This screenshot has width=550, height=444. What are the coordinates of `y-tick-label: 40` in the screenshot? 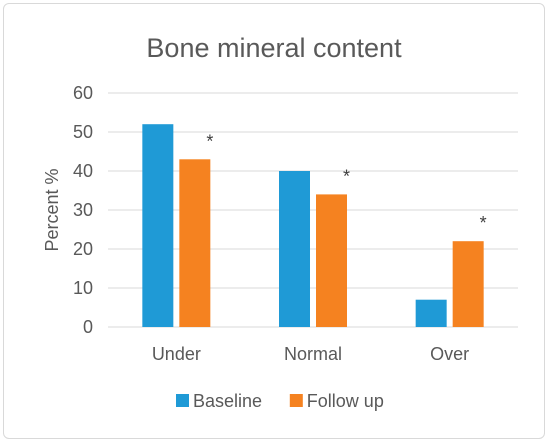 It's located at (83, 171).